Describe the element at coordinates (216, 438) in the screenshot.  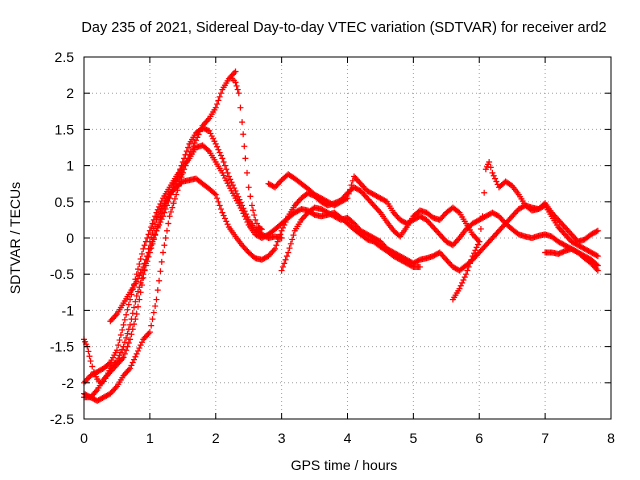
I see `x-tick-label: 2` at that location.